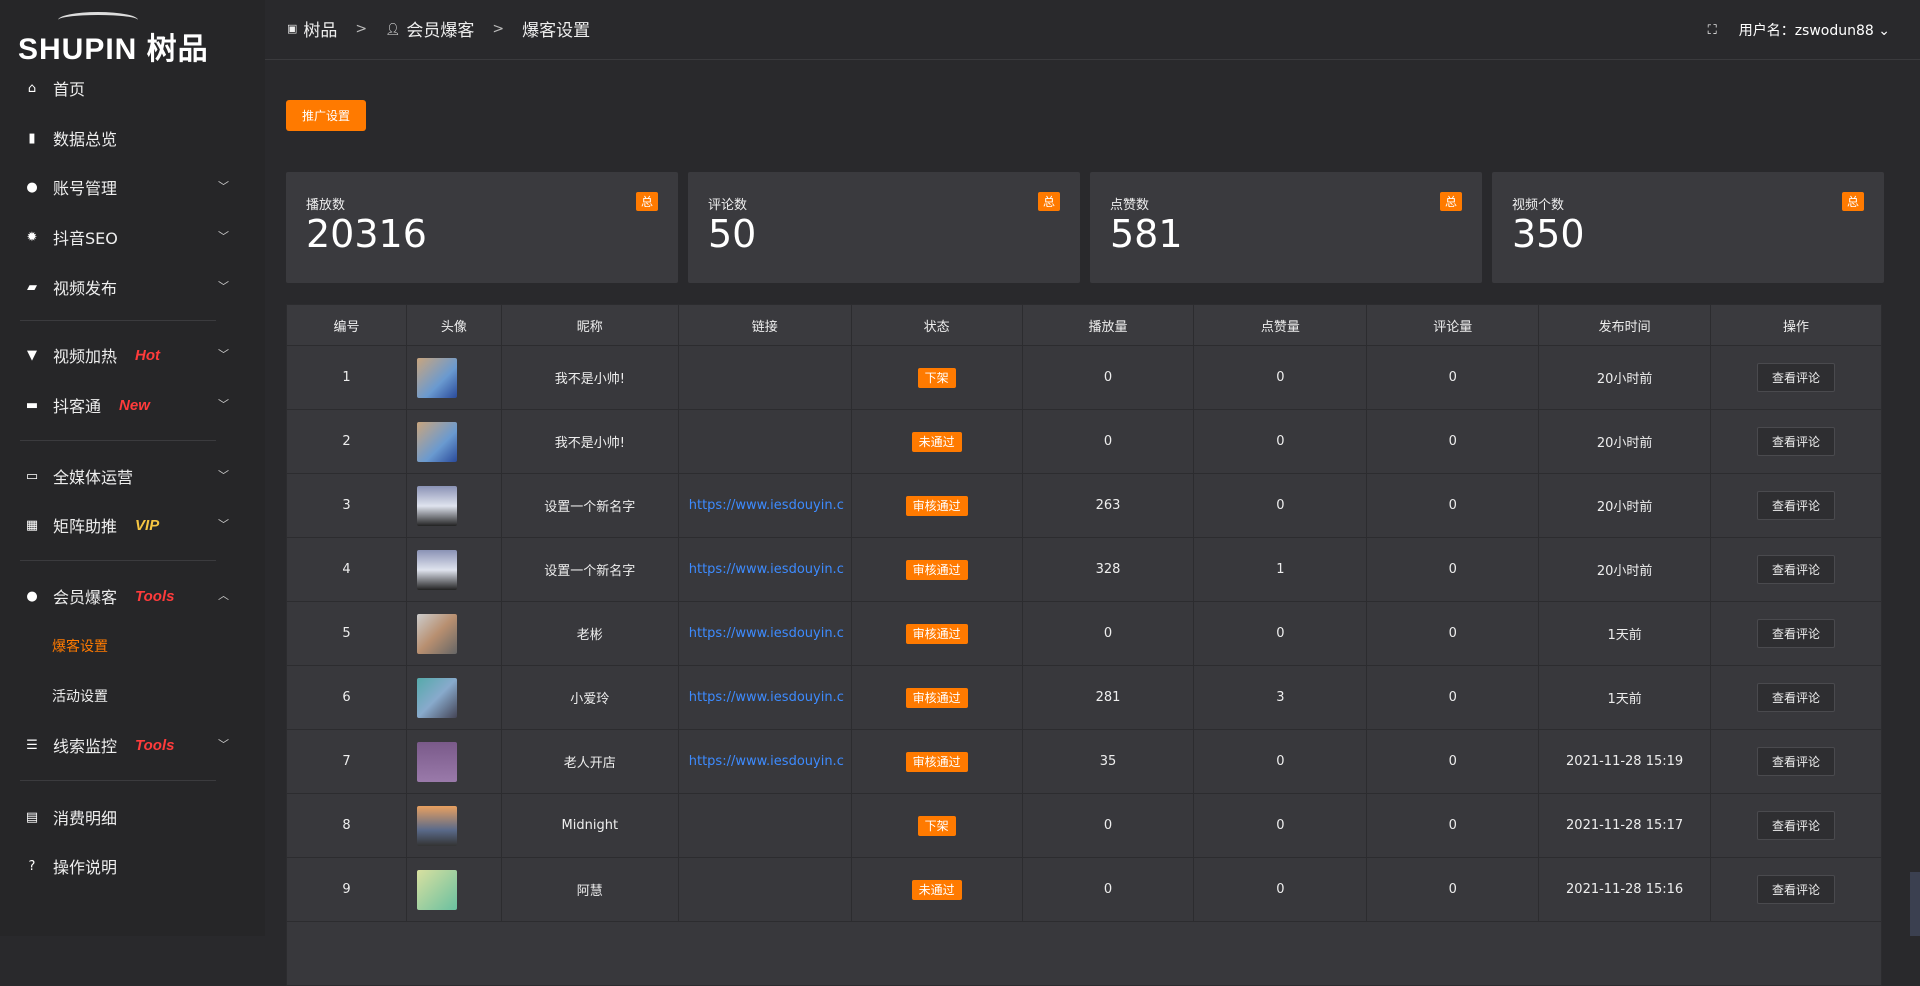 The height and width of the screenshot is (986, 1920). I want to click on breadcrumb-item: 会员爆客, so click(440, 31).